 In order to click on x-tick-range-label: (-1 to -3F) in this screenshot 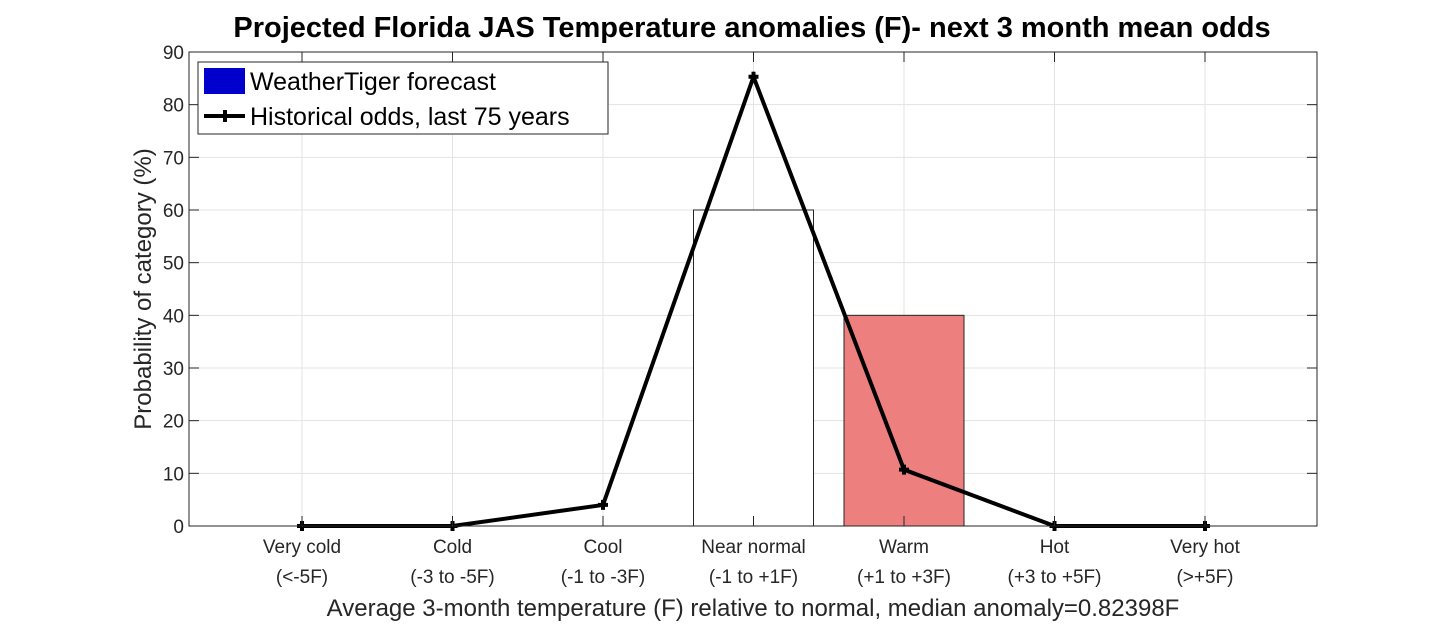, I will do `click(603, 577)`.